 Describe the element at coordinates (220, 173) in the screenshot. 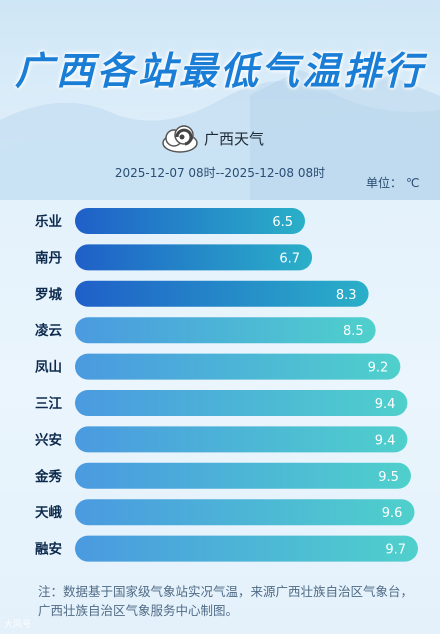

I see `time-range: 2025-12-07 08时--2025-12-08 08时` at that location.